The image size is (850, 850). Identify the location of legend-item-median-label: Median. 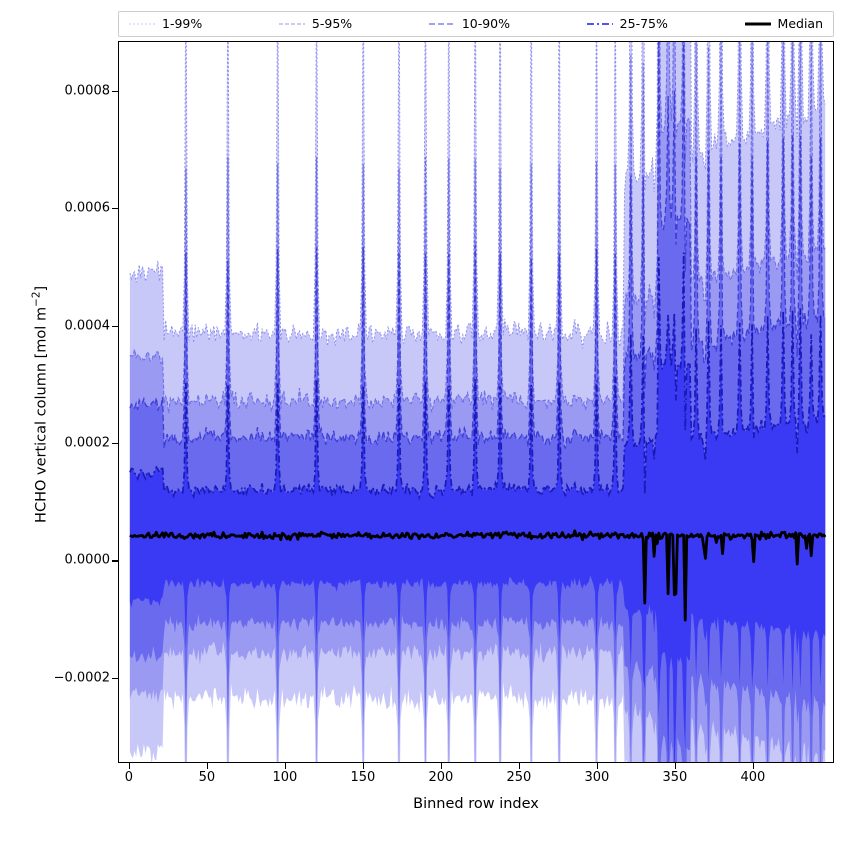
(800, 23).